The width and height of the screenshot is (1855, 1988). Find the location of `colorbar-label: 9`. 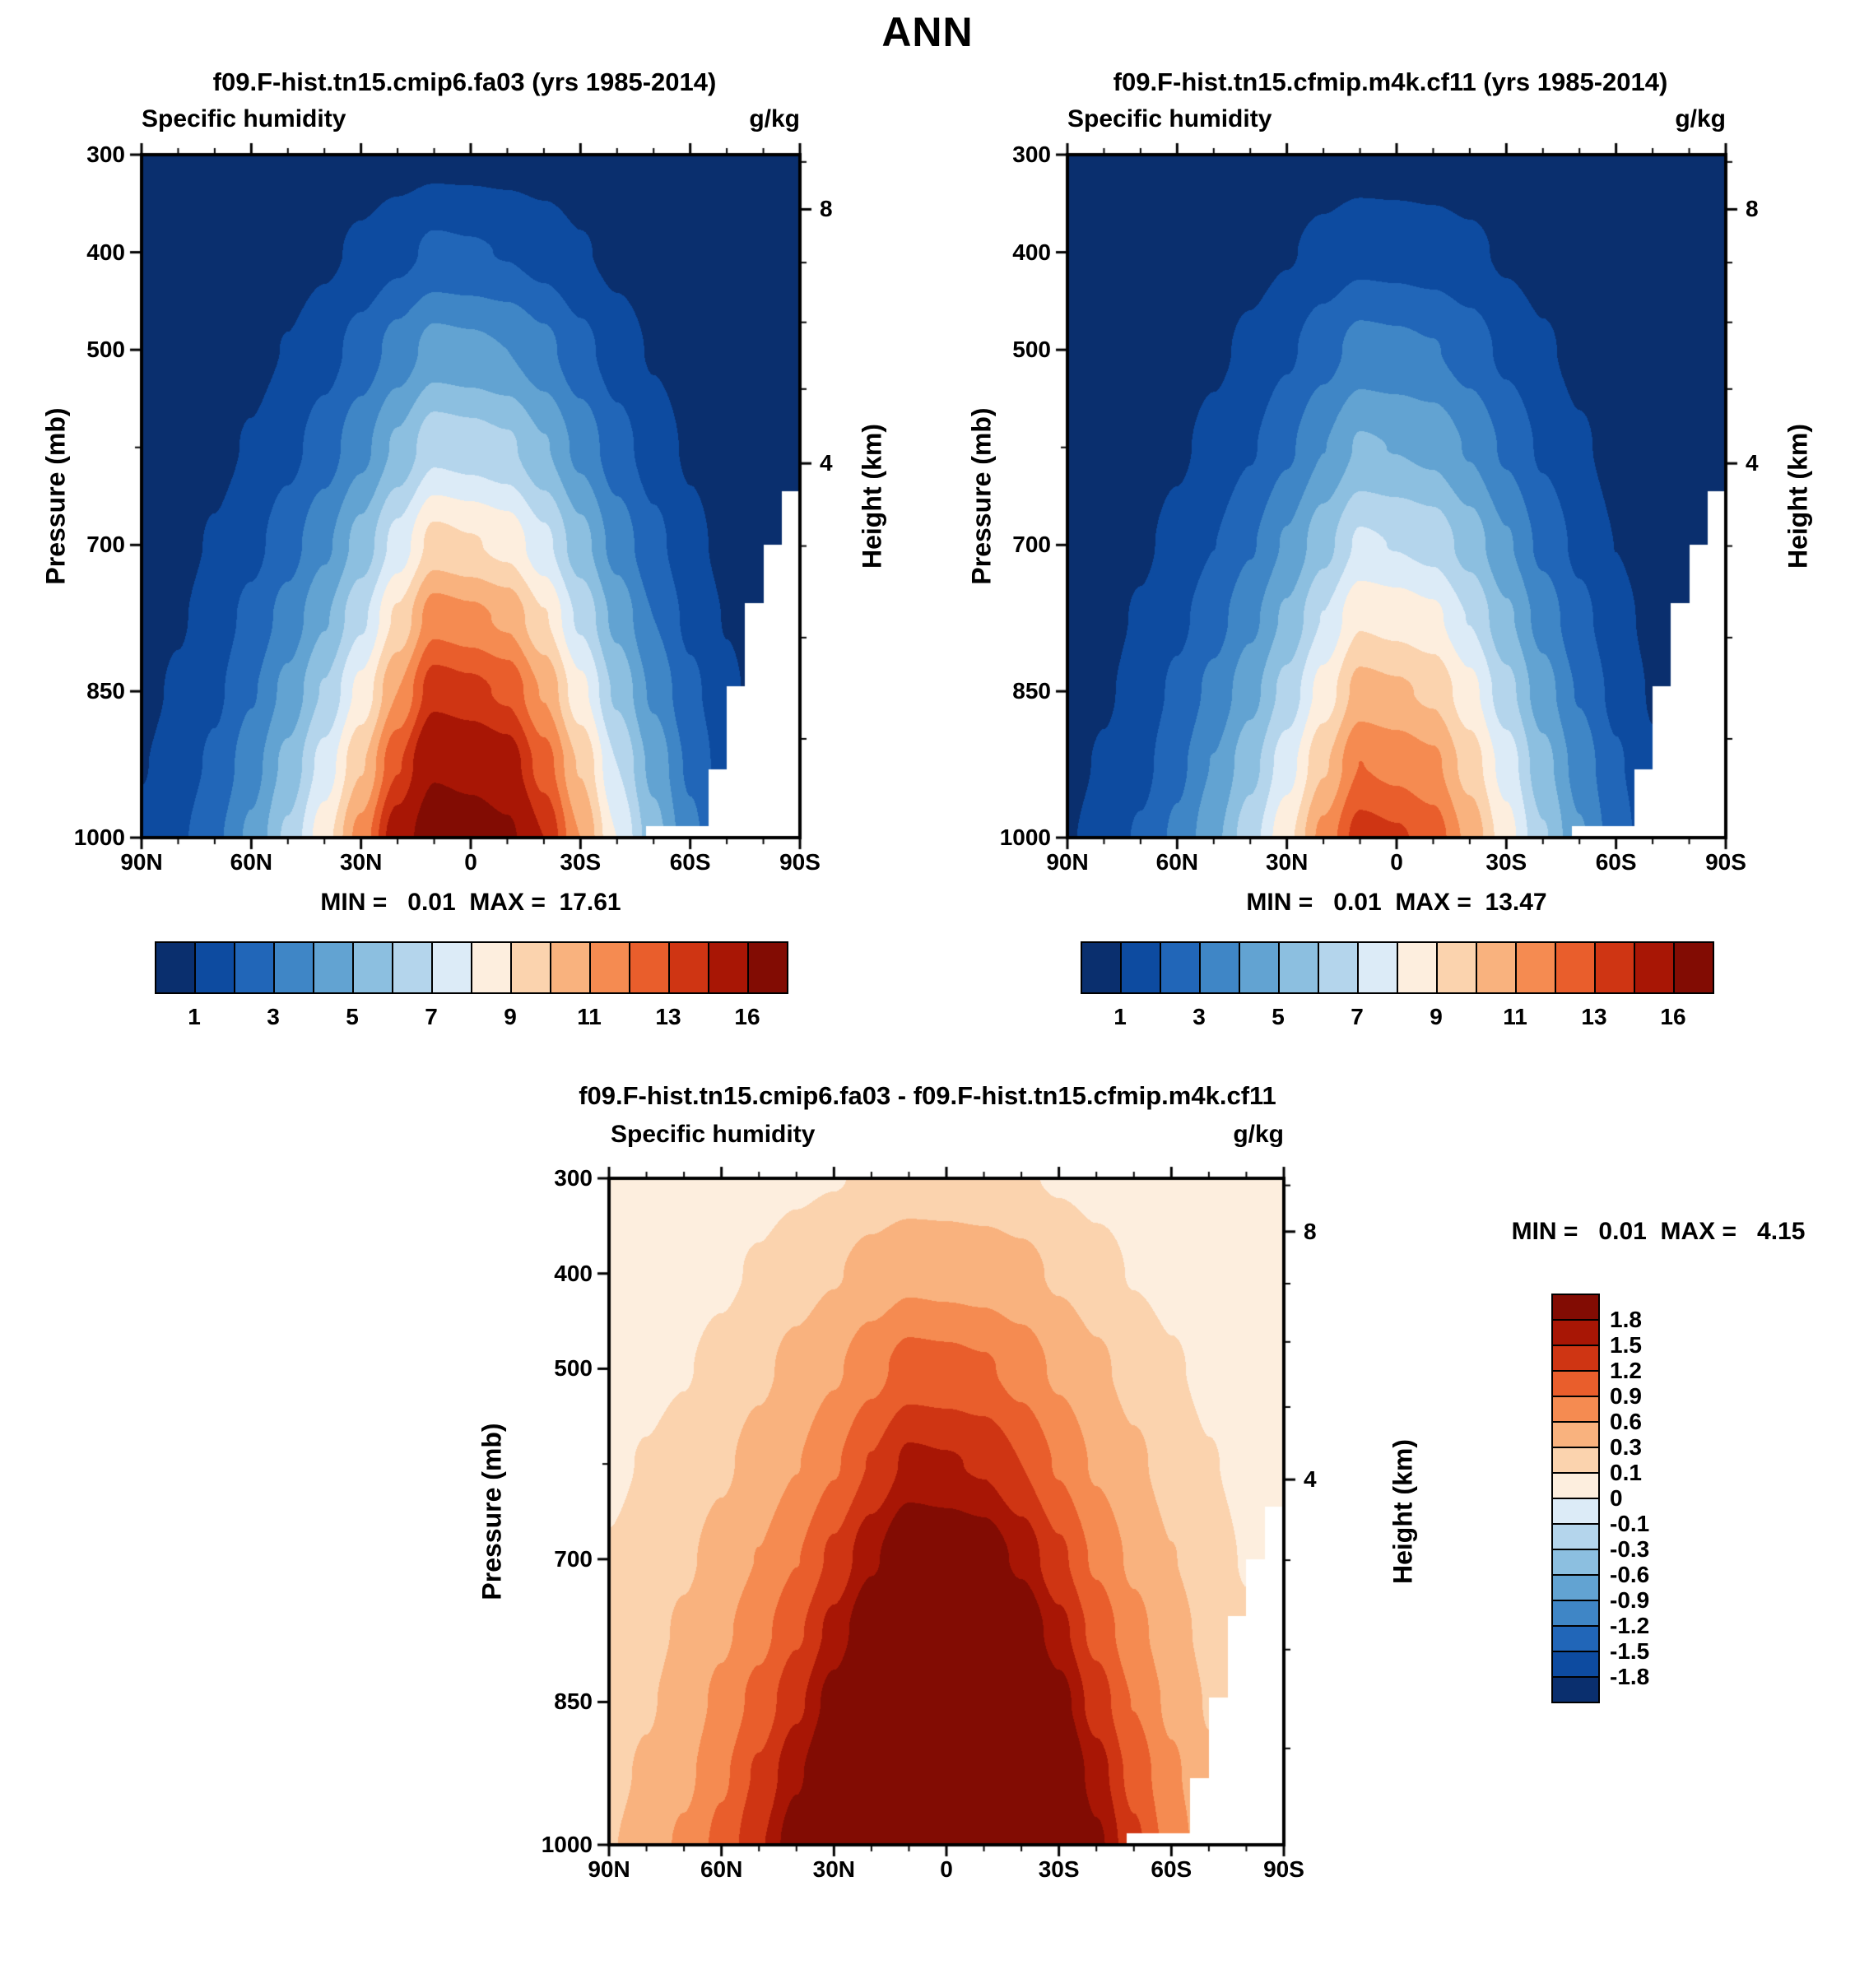

colorbar-label: 9 is located at coordinates (1437, 1016).